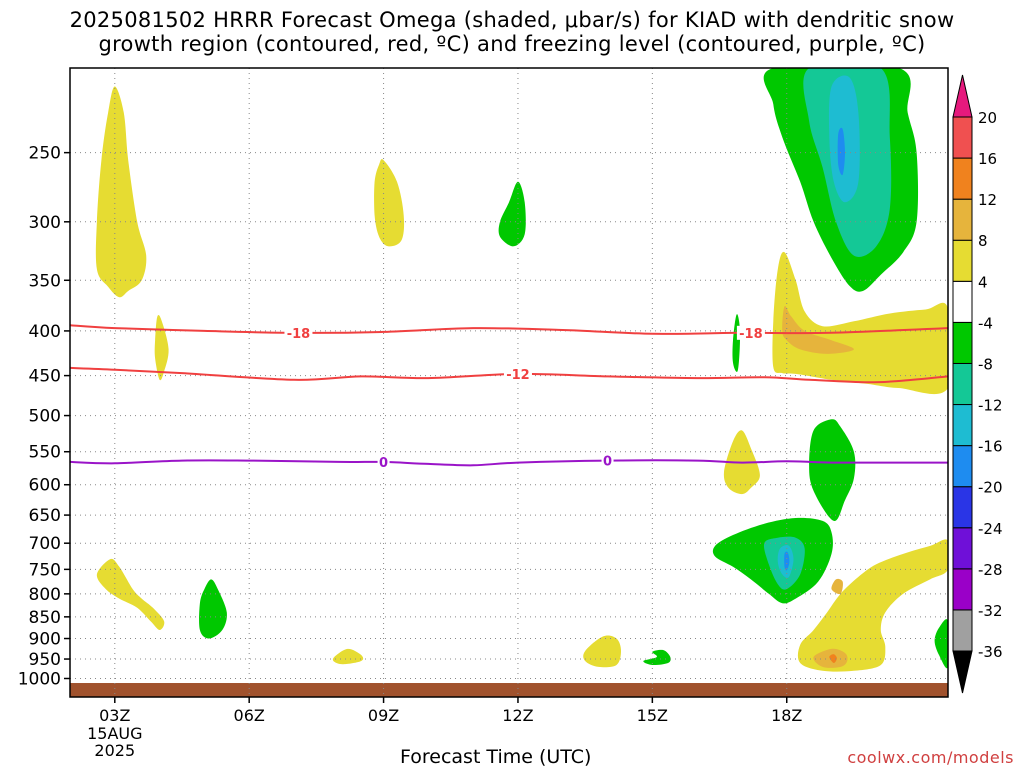 This screenshot has width=1024, height=768. I want to click on y-tick-label-800: 800, so click(45, 595).